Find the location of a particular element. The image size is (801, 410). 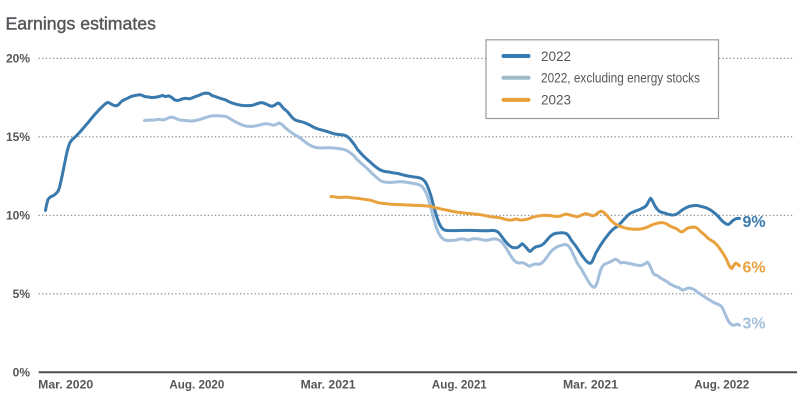

svg-text: 6% is located at coordinates (754, 268).